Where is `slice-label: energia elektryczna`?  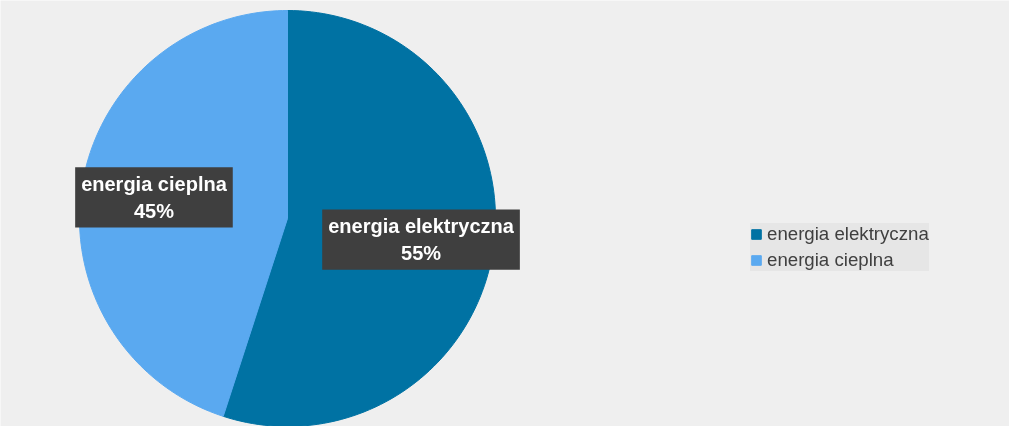
slice-label: energia elektryczna is located at coordinates (421, 226).